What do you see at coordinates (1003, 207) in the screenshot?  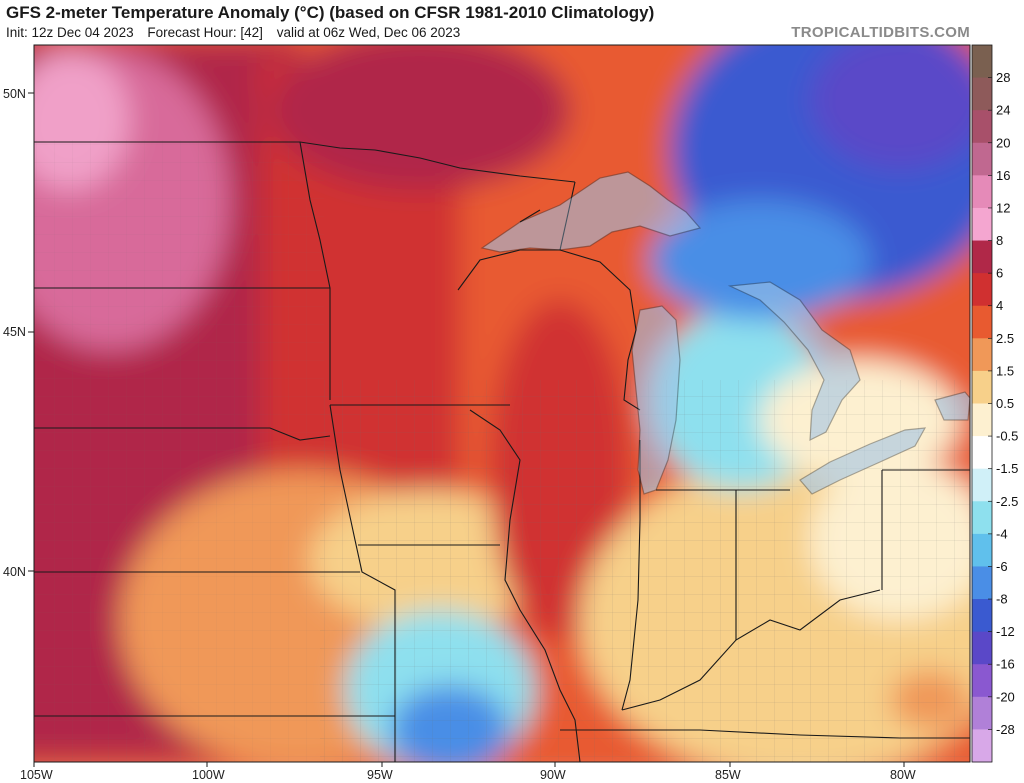 I see `colorbar-label: 12` at bounding box center [1003, 207].